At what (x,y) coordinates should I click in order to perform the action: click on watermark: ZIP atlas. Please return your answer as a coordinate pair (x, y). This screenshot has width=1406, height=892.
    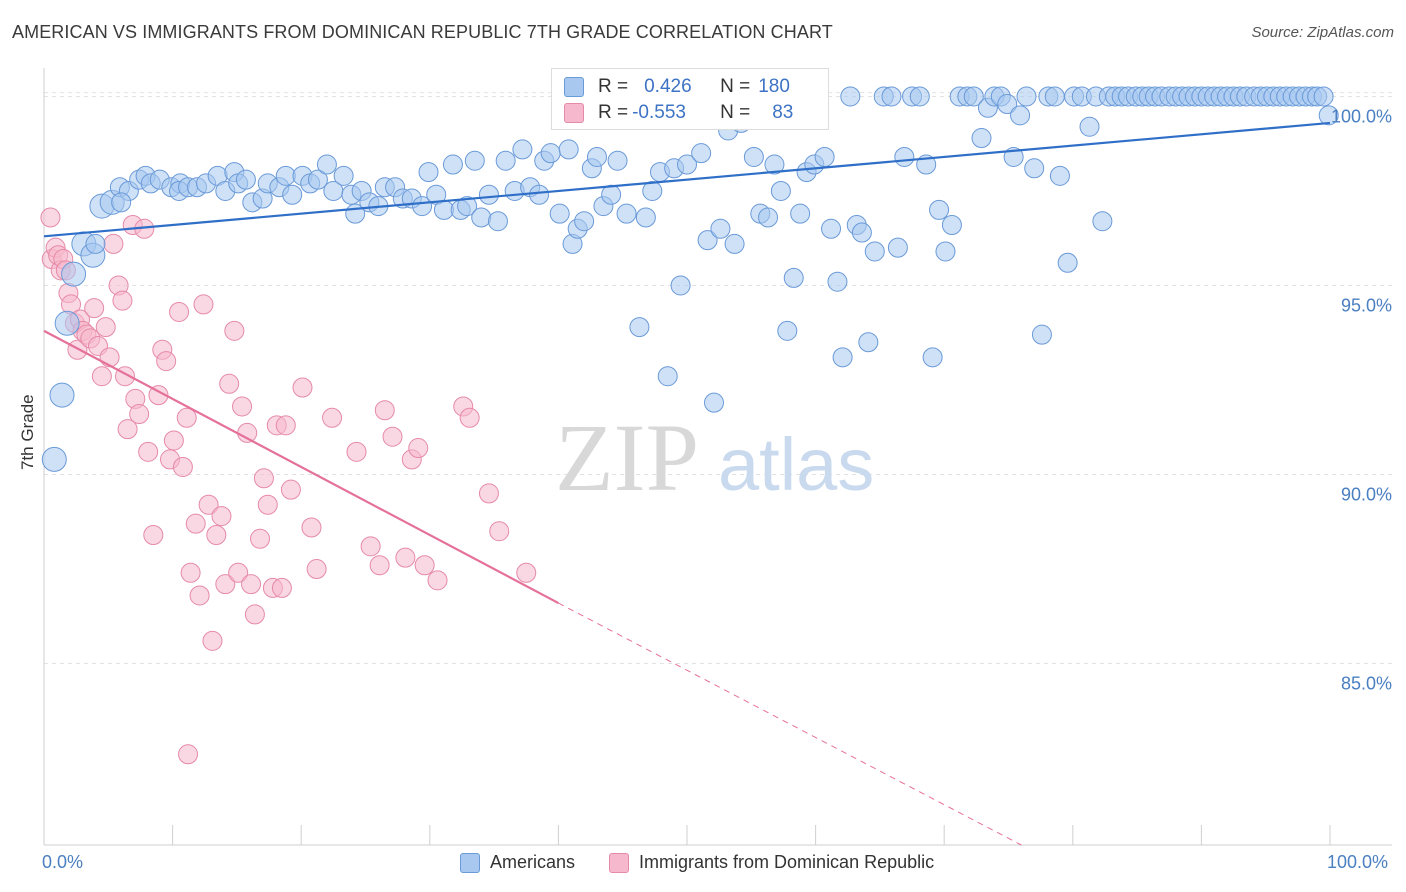
    Looking at the image, I should click on (714, 457).